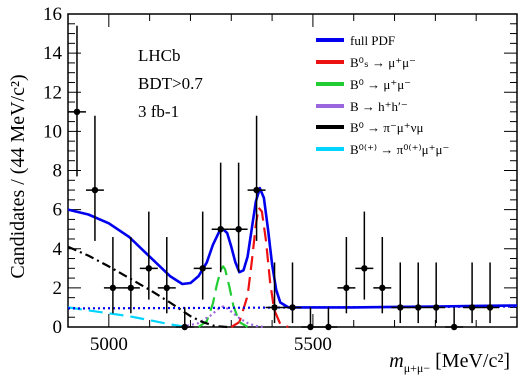 This screenshot has width=520, height=381. What do you see at coordinates (18, 176) in the screenshot?
I see `y-axis-title: Candidates / (44 MeV/c²)` at bounding box center [18, 176].